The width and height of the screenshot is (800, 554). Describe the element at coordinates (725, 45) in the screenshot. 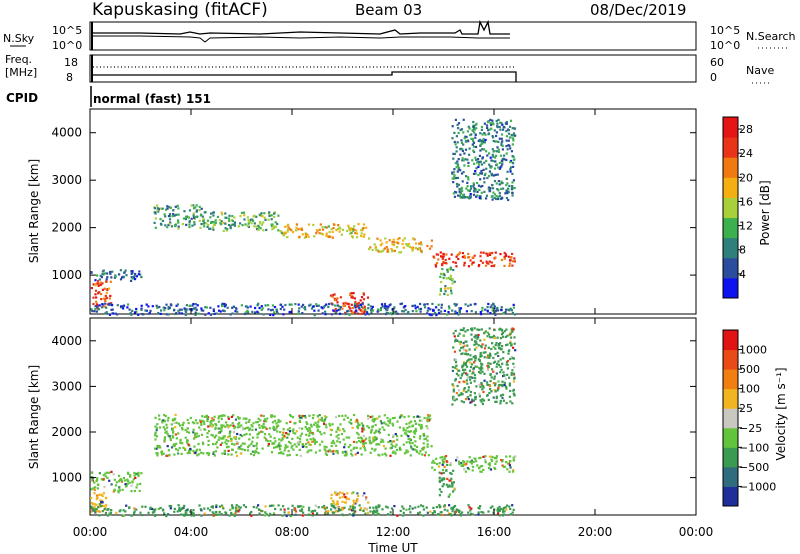

I see `noise-right-tick-bottom: 10^0` at that location.